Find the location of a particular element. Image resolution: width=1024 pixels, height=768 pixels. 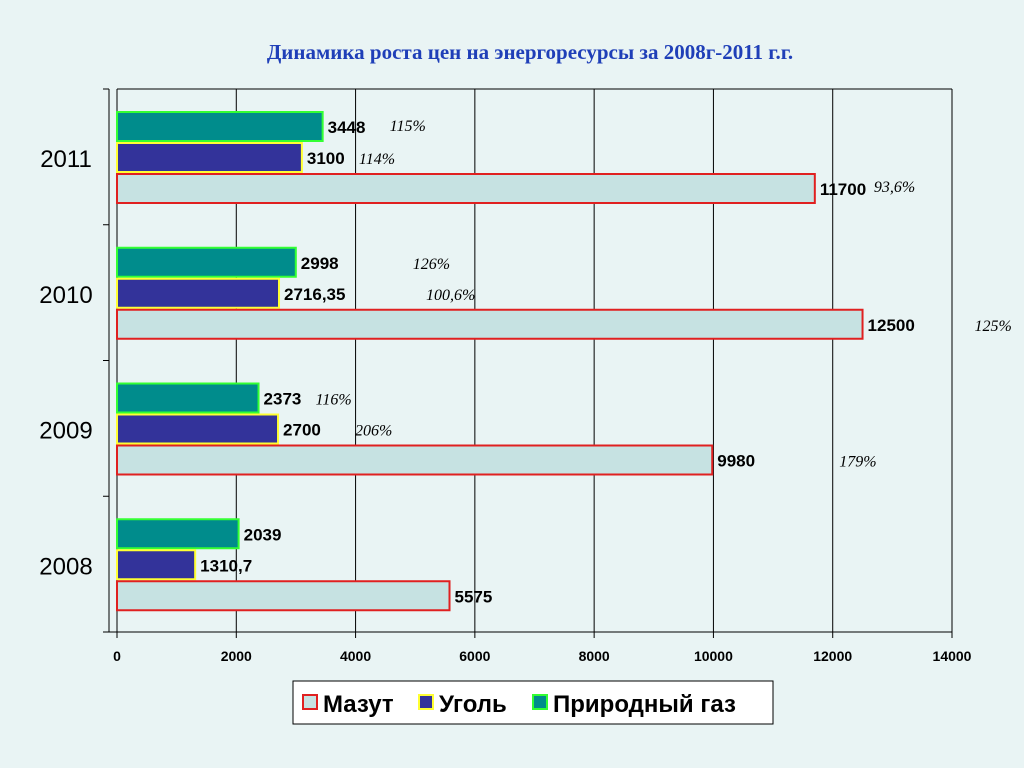

data-label: 5575 is located at coordinates (474, 596).